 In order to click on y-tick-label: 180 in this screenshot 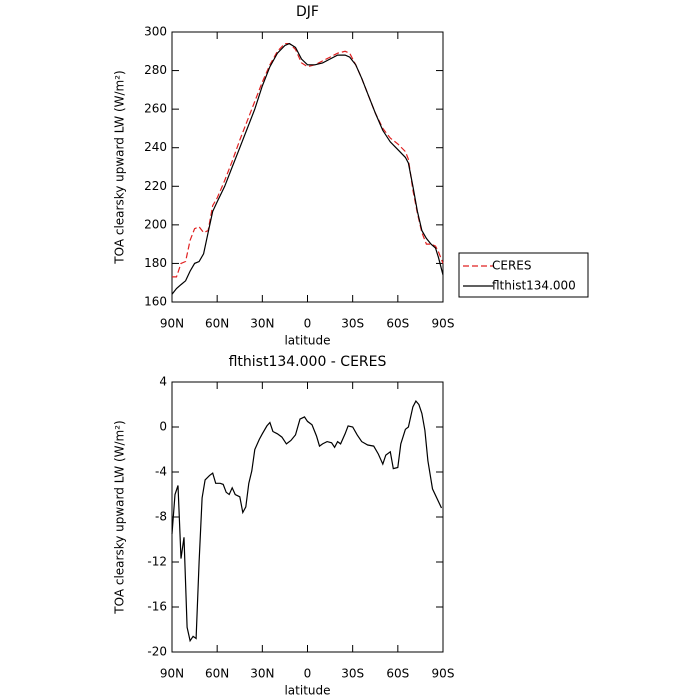, I will do `click(155, 263)`.